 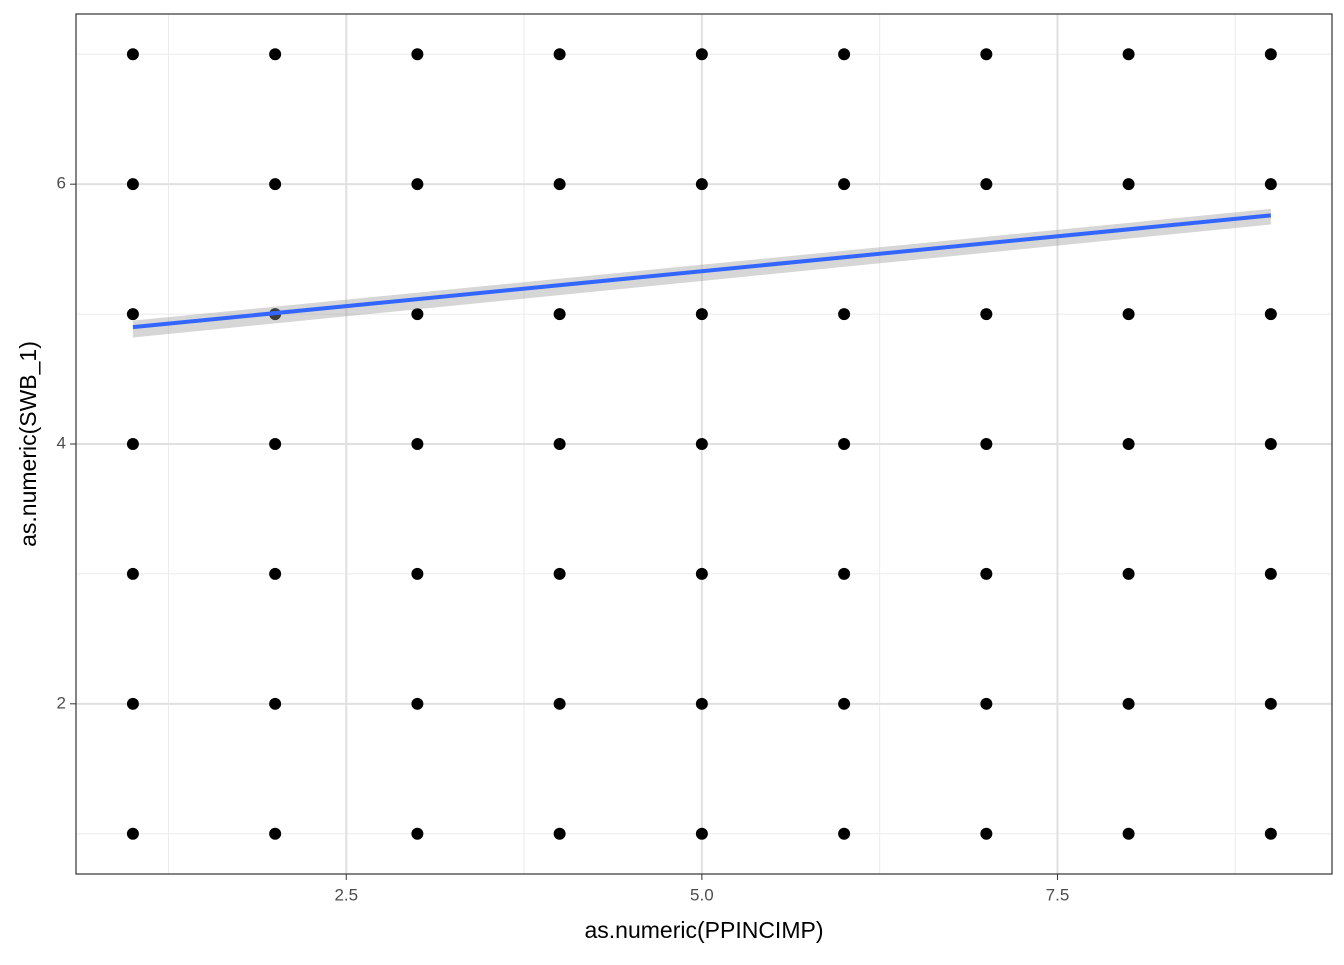 I want to click on y-tick-label: 2, so click(x=61, y=702).